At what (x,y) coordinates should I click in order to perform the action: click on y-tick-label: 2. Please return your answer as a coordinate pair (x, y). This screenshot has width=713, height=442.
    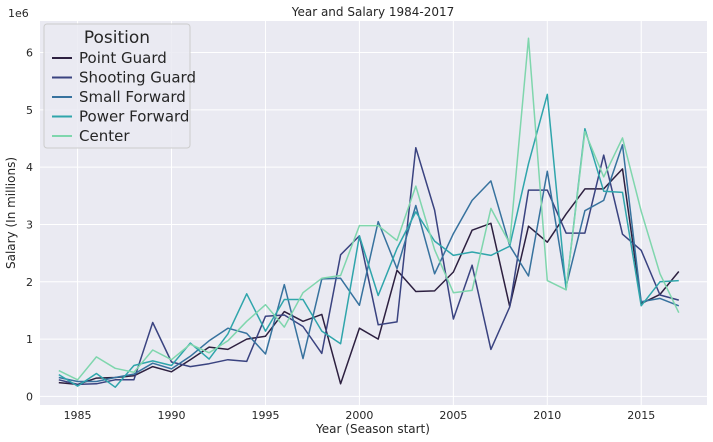
    Looking at the image, I should click on (29, 282).